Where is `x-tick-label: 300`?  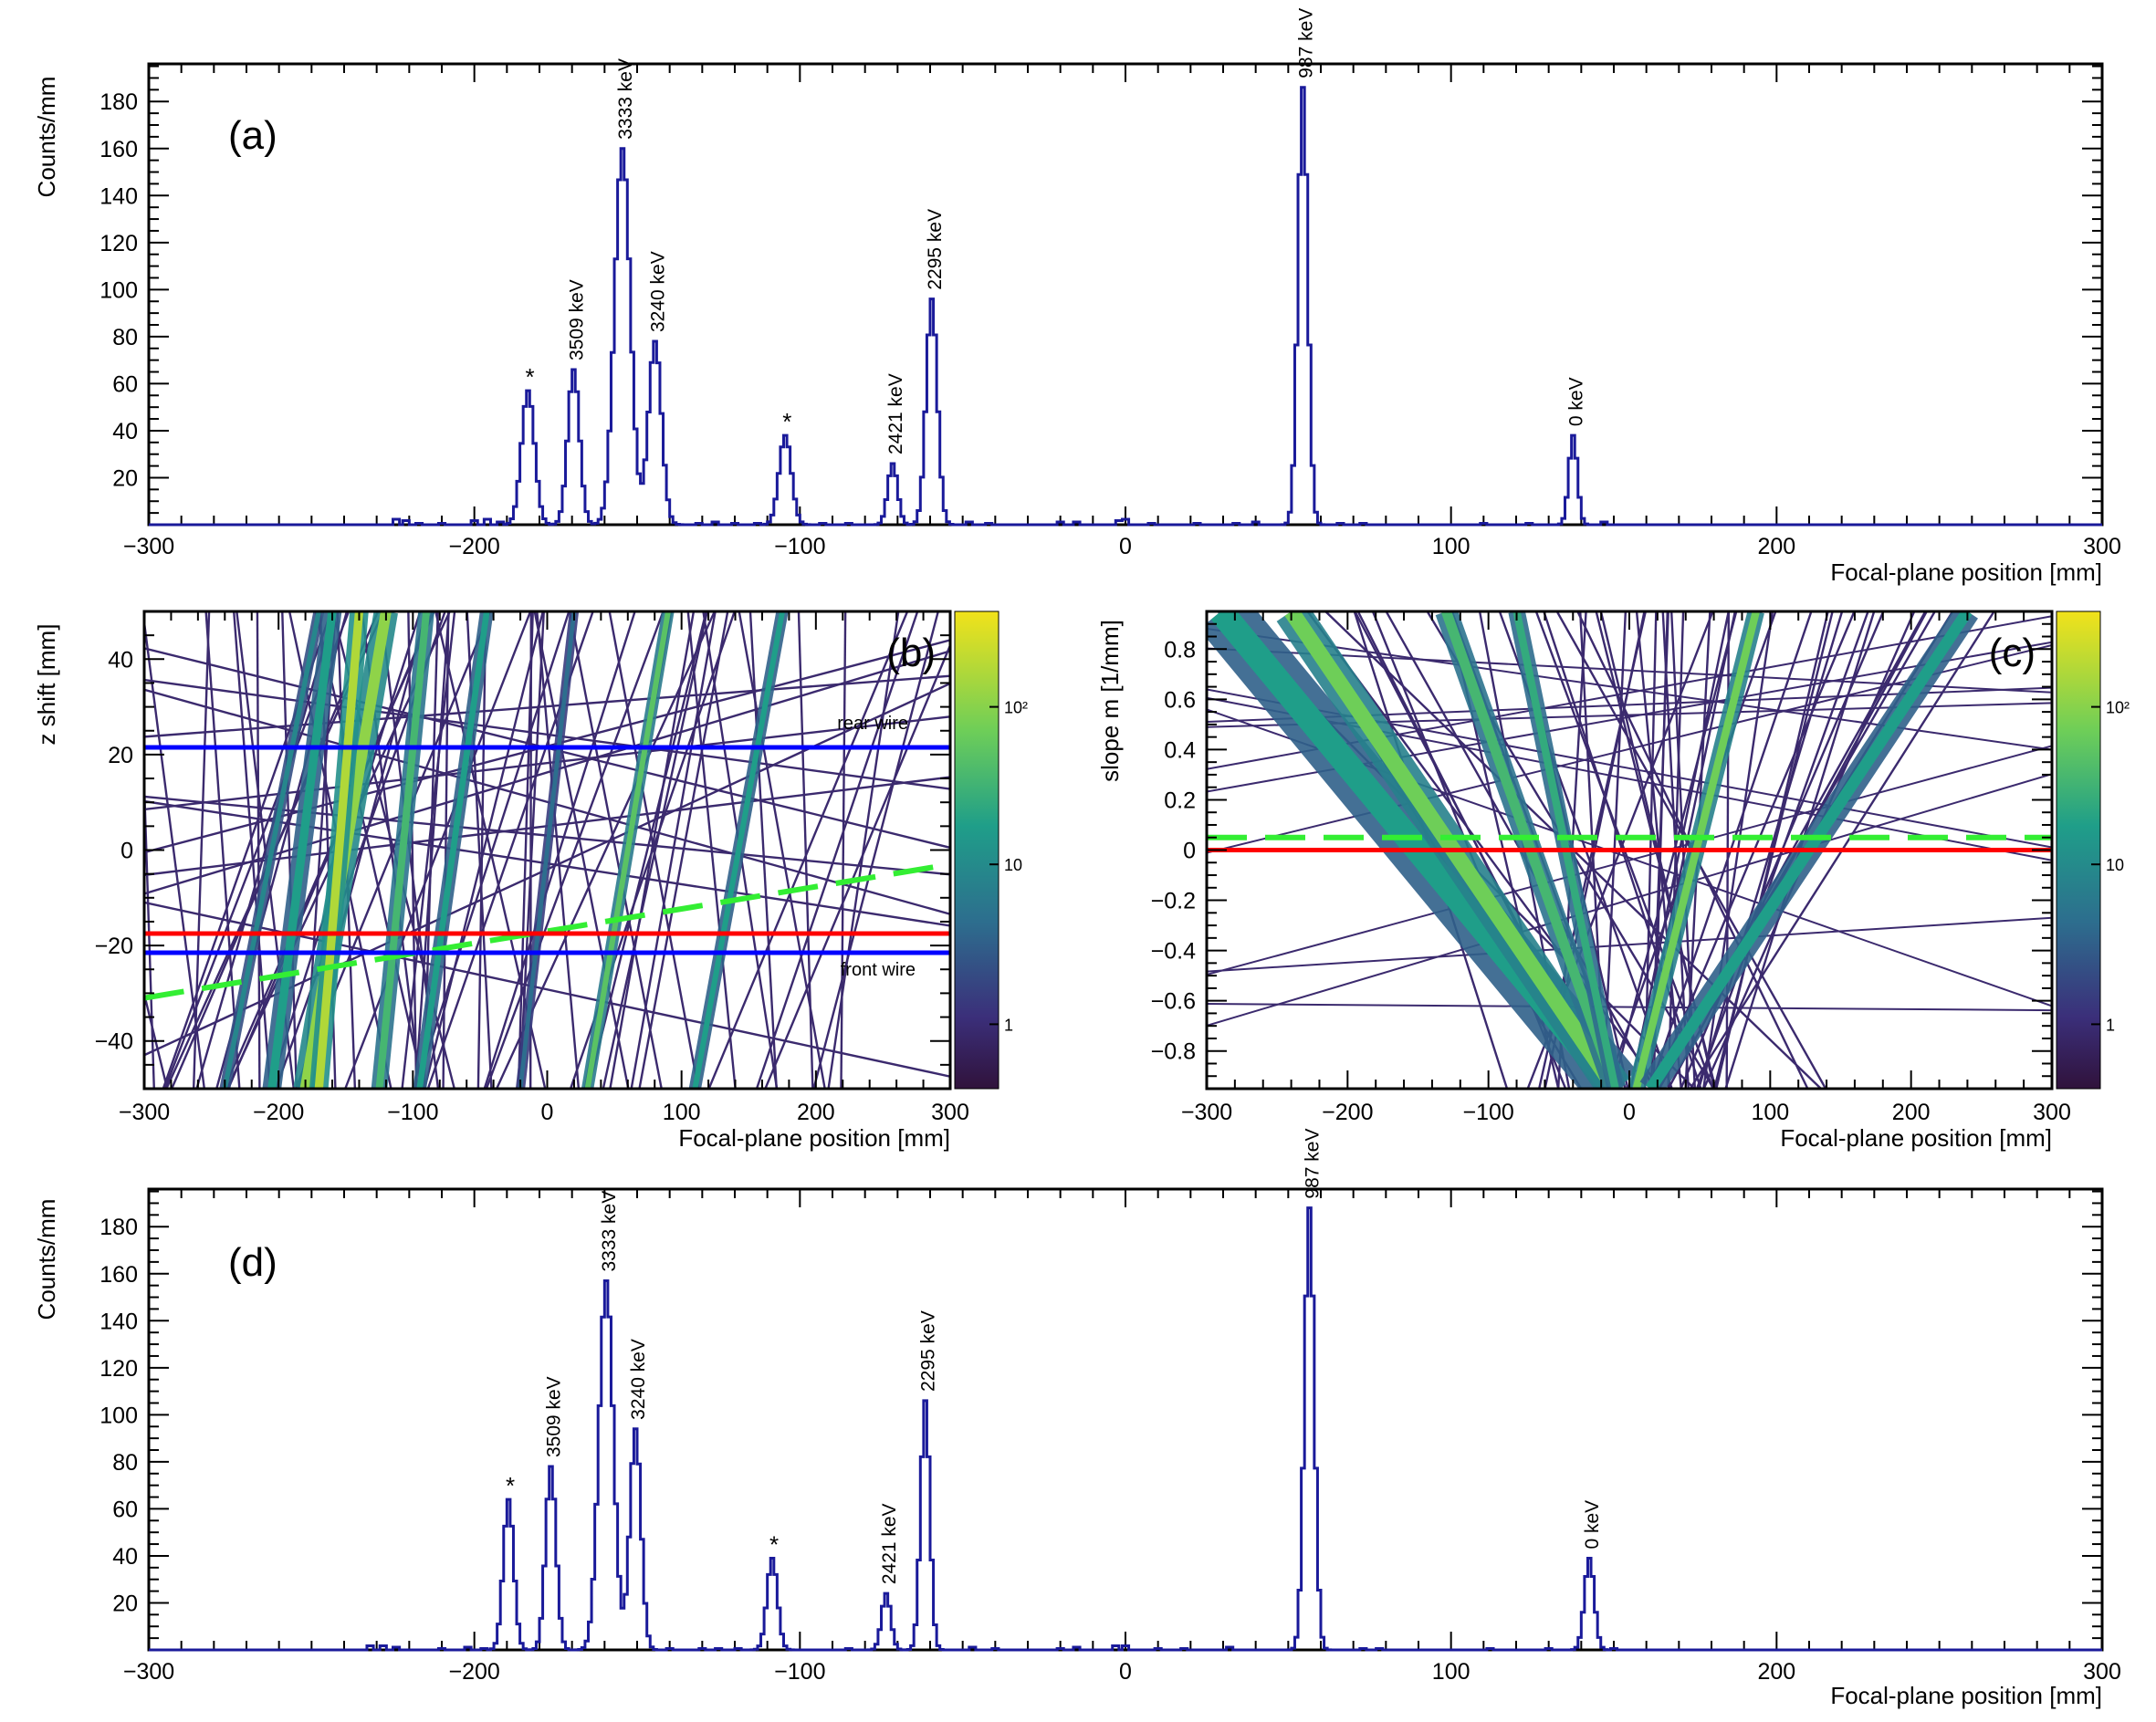
x-tick-label: 300 is located at coordinates (950, 1112).